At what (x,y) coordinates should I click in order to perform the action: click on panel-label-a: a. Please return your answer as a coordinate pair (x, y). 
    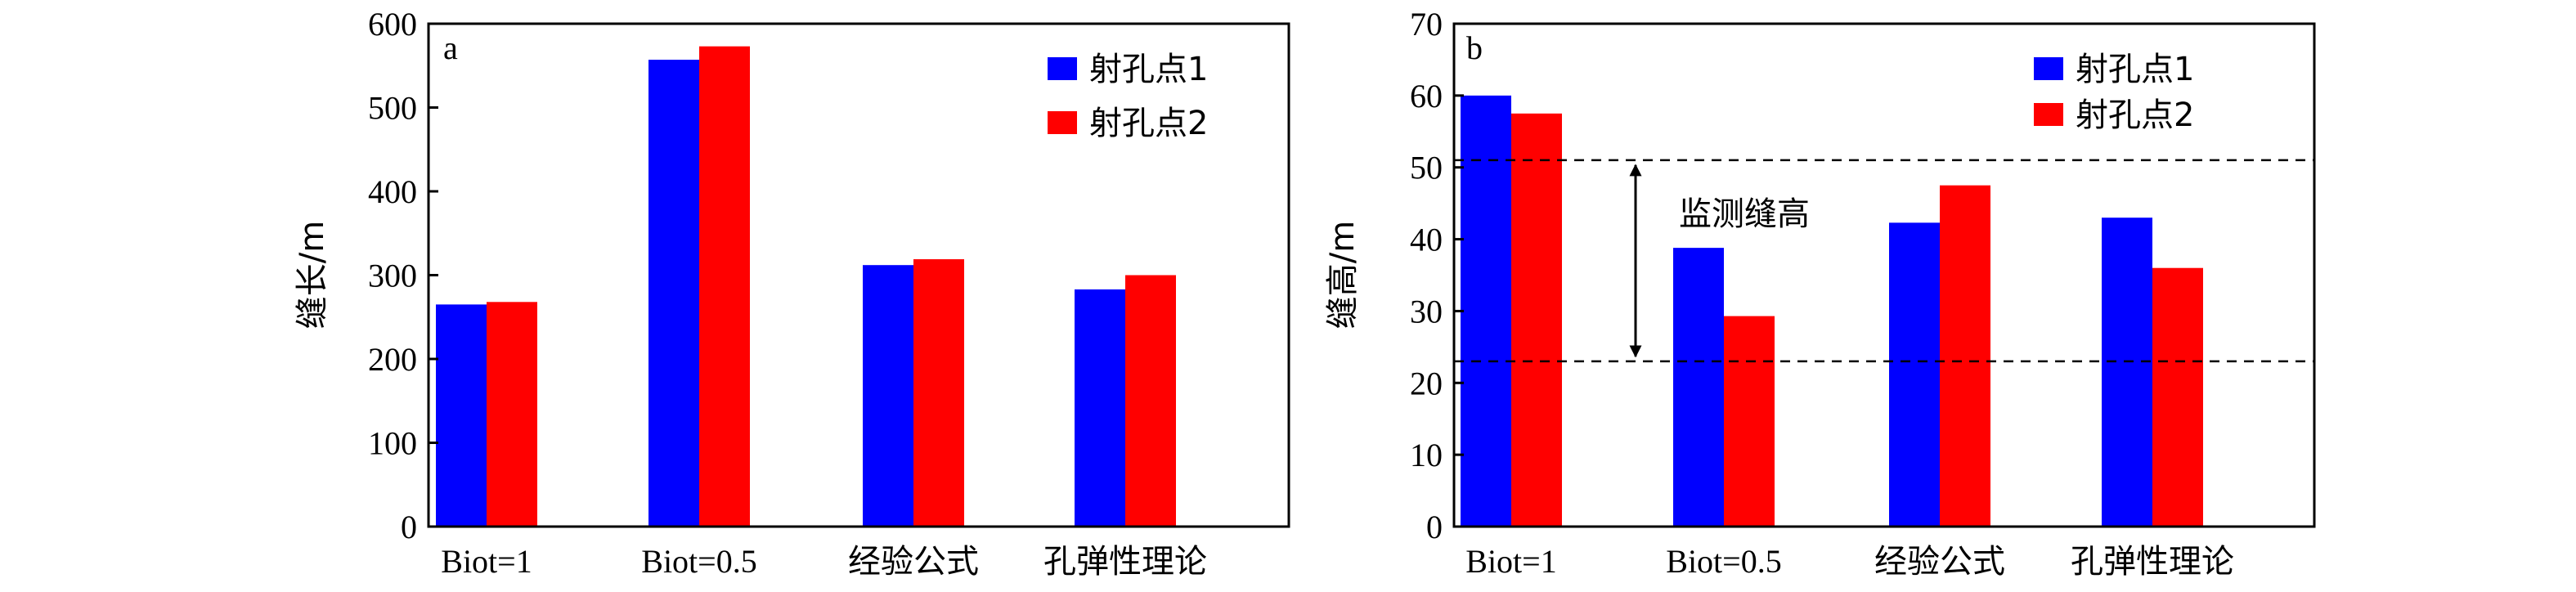
    Looking at the image, I should click on (450, 47).